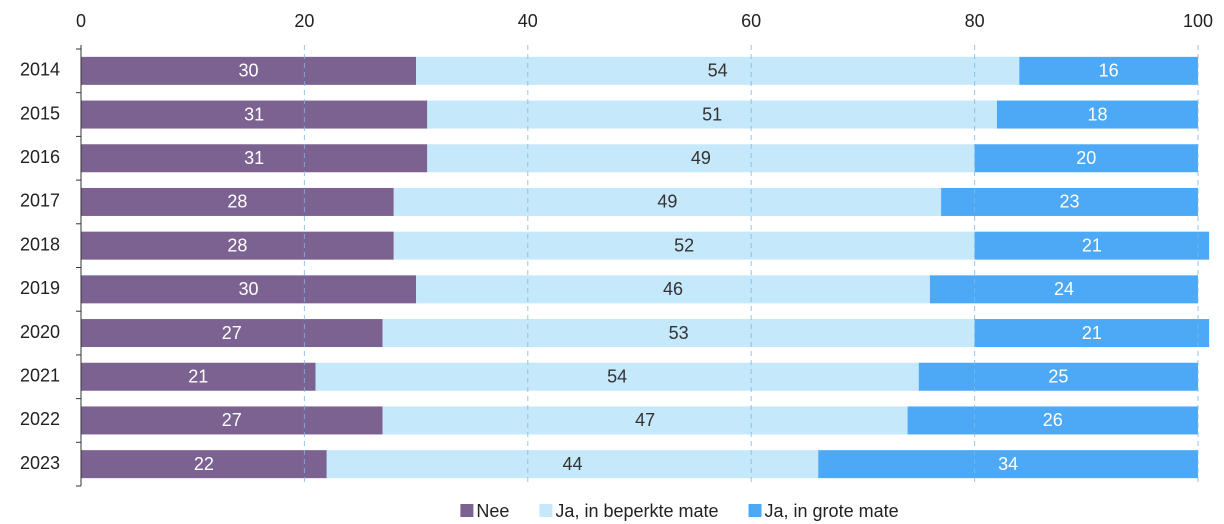  What do you see at coordinates (636, 511) in the screenshot?
I see `legend-label: Ja, in beperkte mate` at bounding box center [636, 511].